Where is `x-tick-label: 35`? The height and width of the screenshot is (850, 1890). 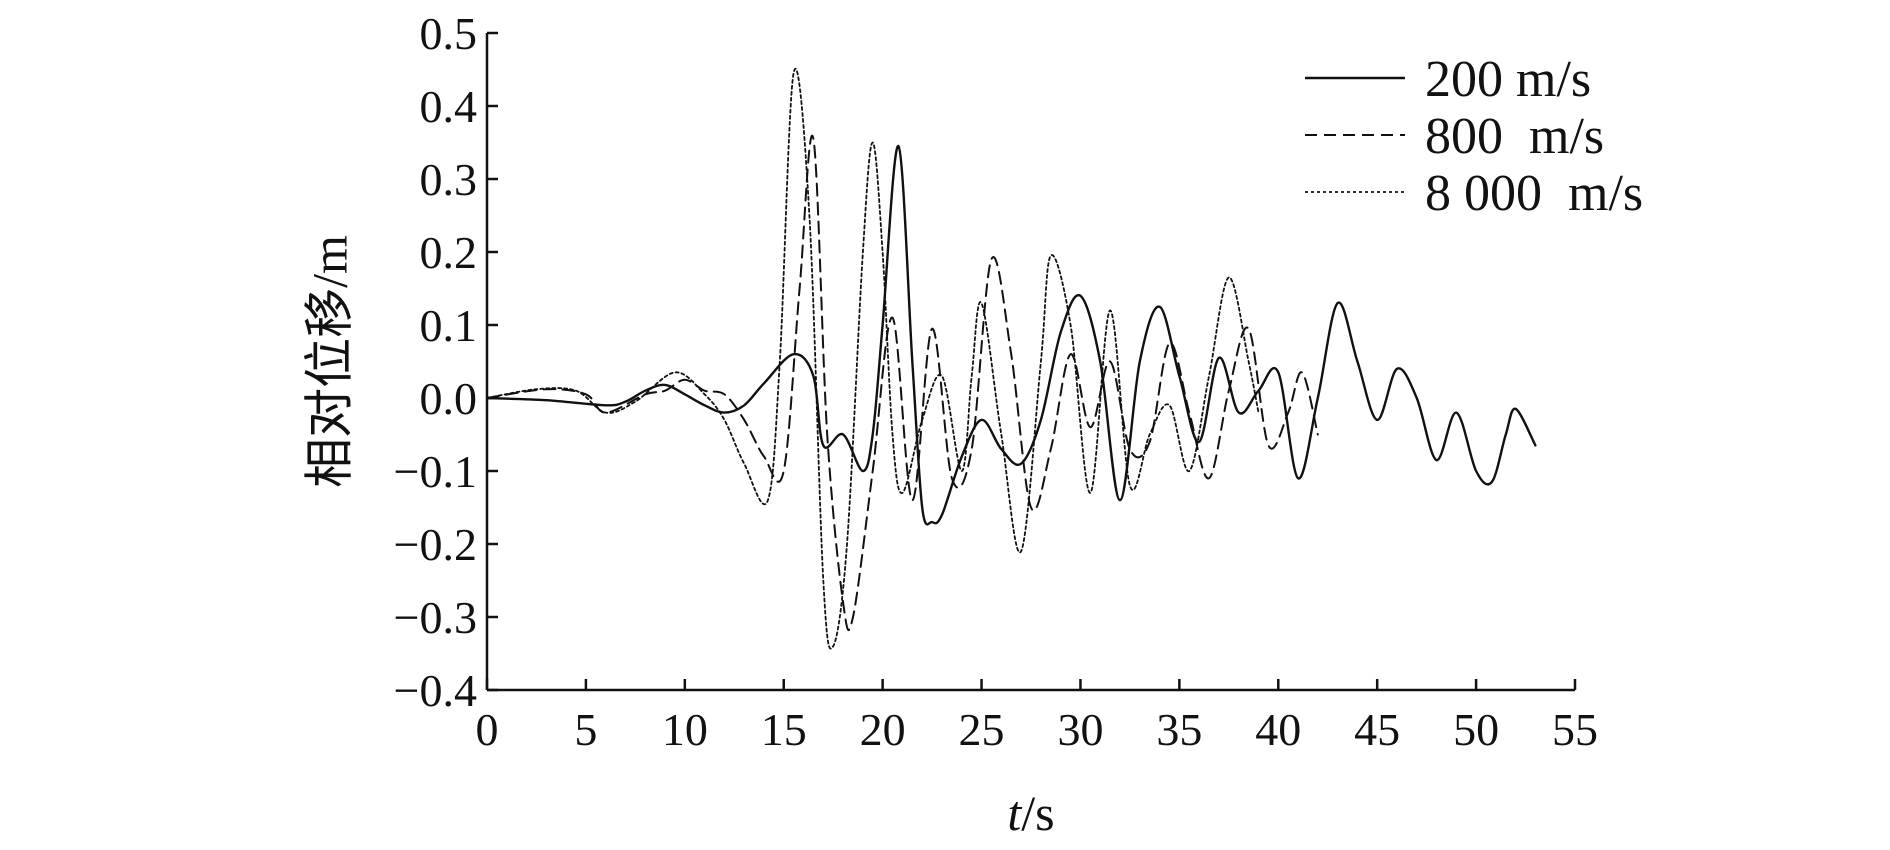
x-tick-label: 35 is located at coordinates (1179, 729).